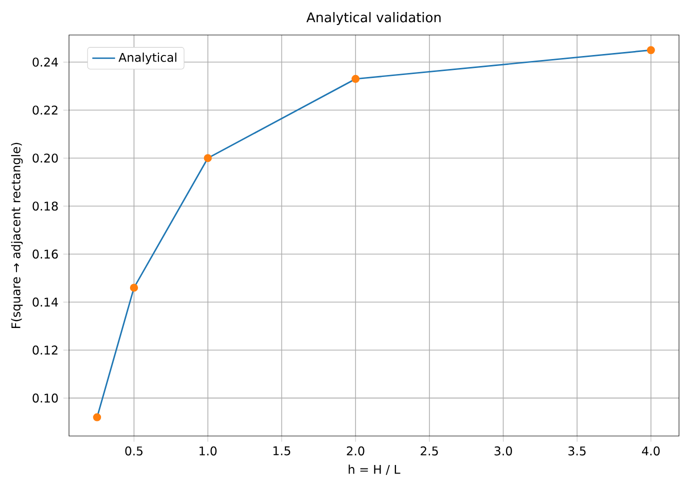 The width and height of the screenshot is (688, 483). Describe the element at coordinates (147, 58) in the screenshot. I see `legend-label: Analytical` at that location.